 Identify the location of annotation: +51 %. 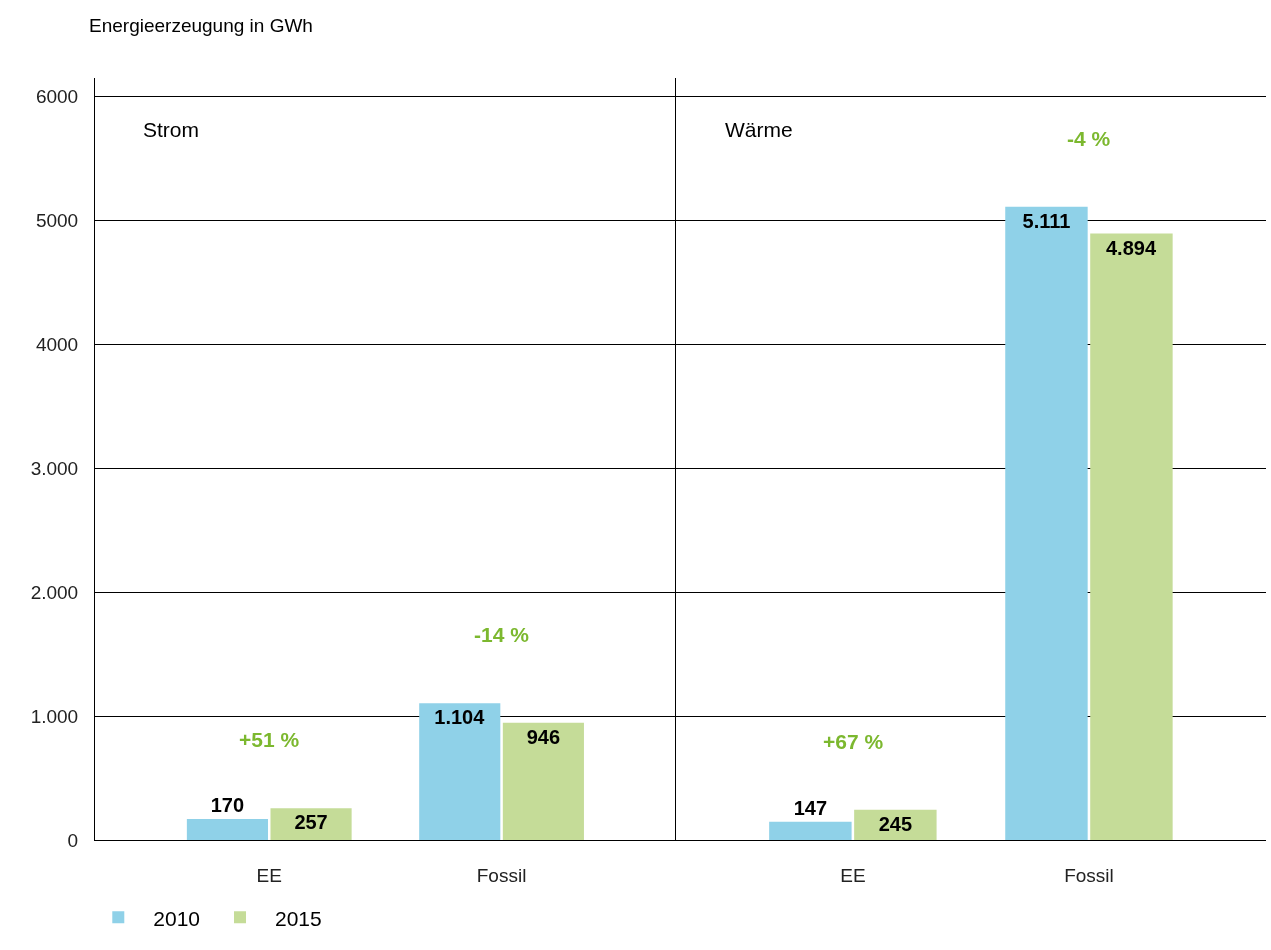
(269, 739).